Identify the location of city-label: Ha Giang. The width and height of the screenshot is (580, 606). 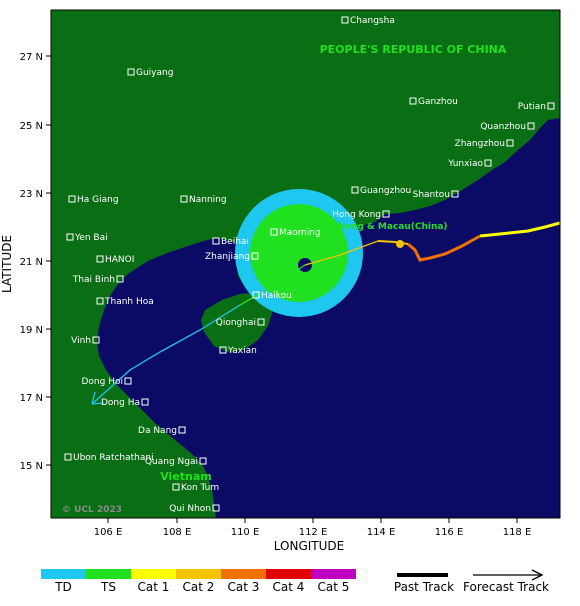
(98, 200).